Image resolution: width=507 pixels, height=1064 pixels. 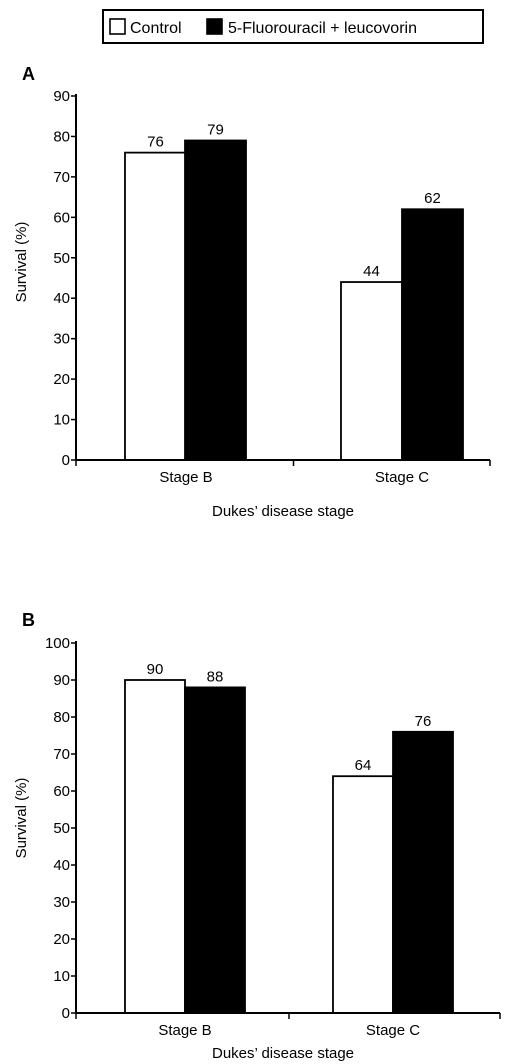 I want to click on panel-label: B, so click(x=28, y=620).